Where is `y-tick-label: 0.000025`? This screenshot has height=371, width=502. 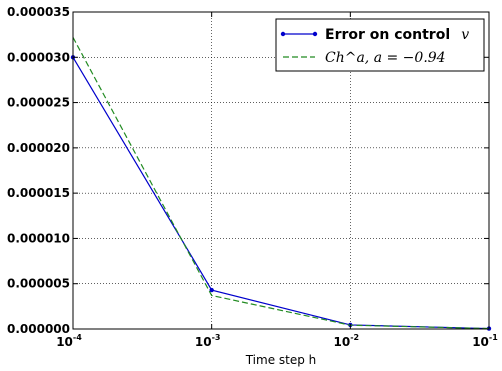
y-tick-label: 0.000025 is located at coordinates (38, 103).